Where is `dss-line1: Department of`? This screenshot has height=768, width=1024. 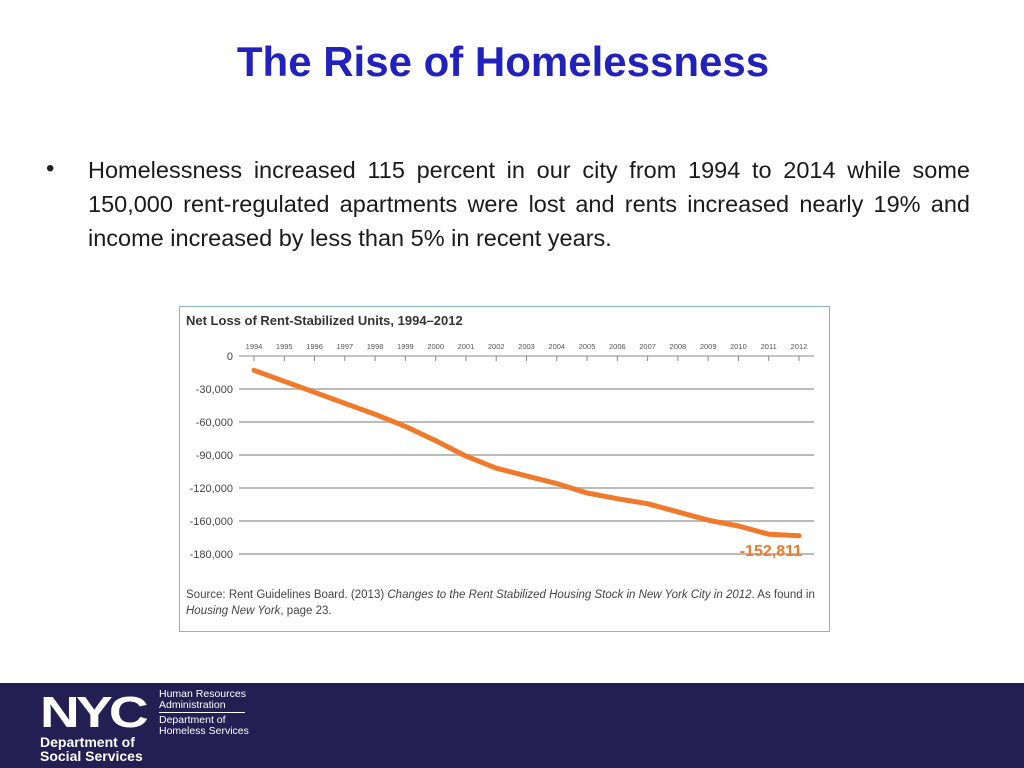 dss-line1: Department of is located at coordinates (87, 742).